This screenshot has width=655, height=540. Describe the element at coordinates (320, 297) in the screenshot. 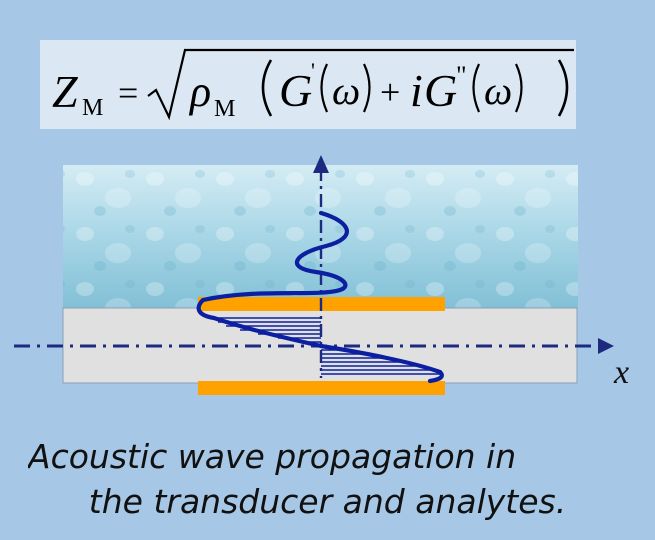

I see `acoustic-wave-curve` at that location.